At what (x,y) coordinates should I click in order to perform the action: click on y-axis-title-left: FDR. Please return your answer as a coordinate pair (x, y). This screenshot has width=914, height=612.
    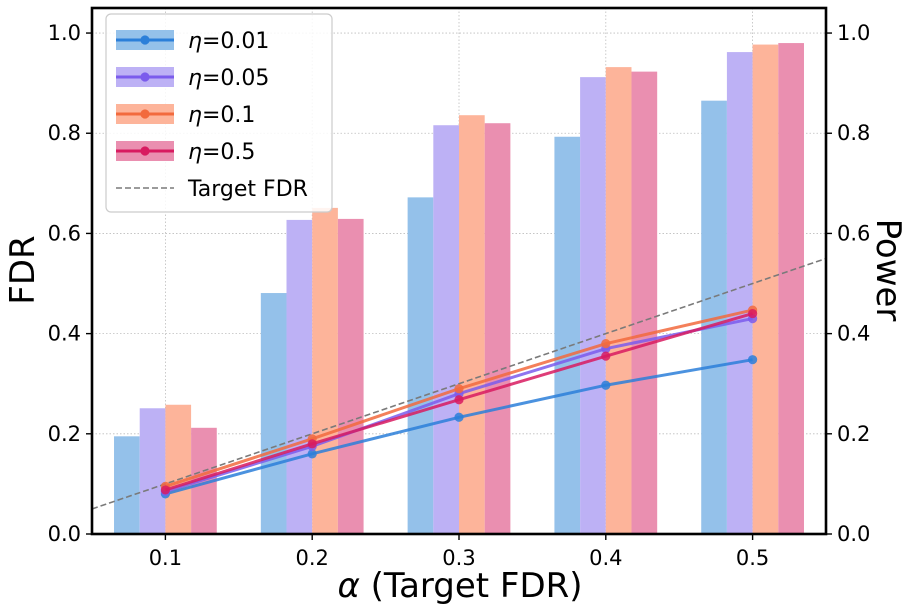
    Looking at the image, I should click on (23, 269).